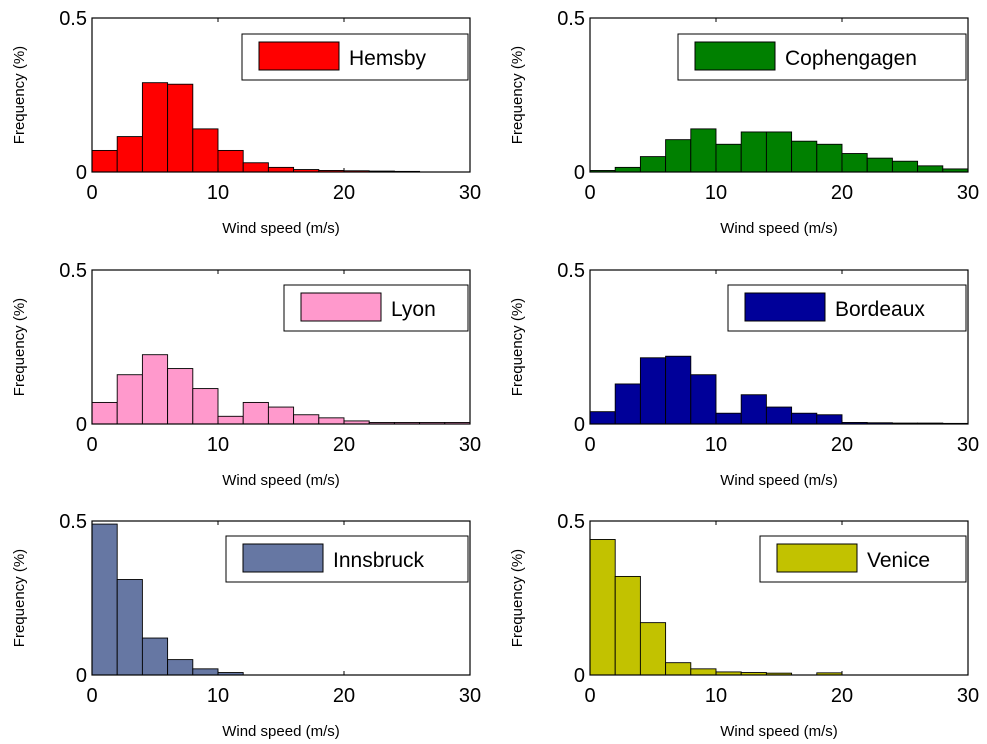  I want to click on legend-label: Bordeaux, so click(880, 309).